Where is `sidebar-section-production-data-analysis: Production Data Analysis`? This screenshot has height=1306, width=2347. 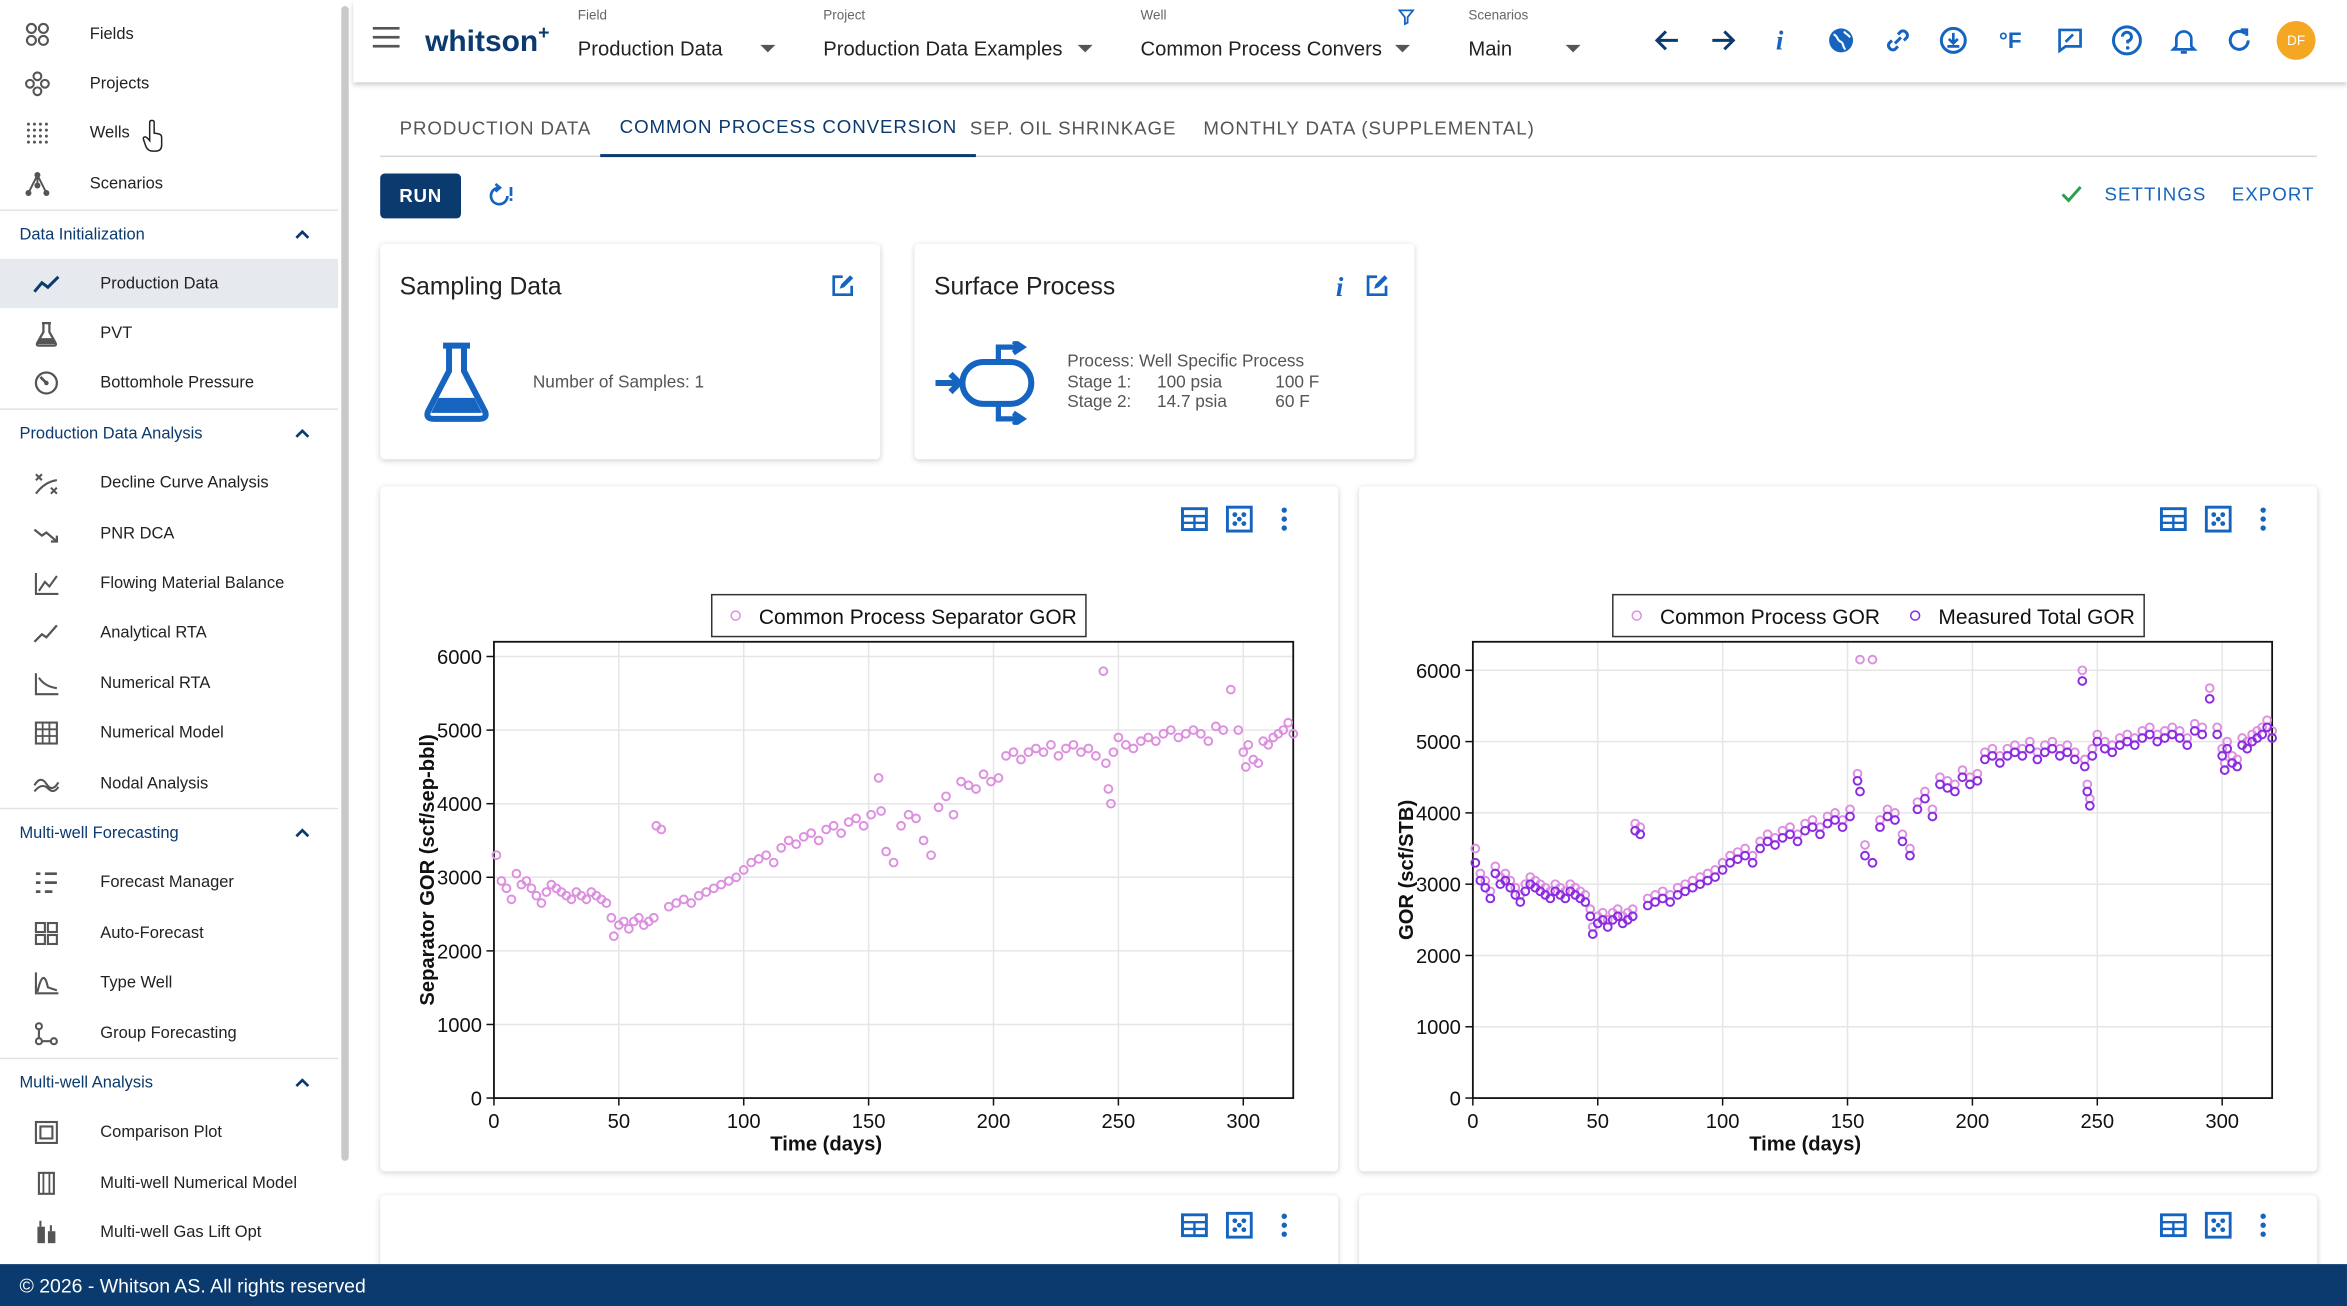
sidebar-section-production-data-analysis: Production Data Analysis is located at coordinates (169, 433).